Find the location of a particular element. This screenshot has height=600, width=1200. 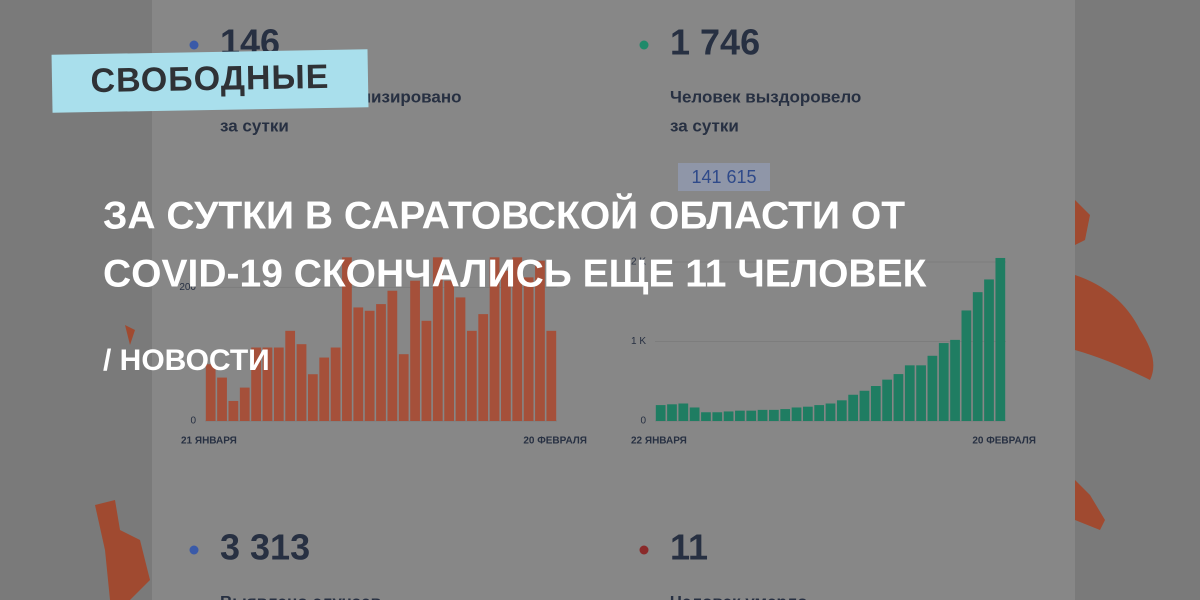

total-value: 141 615 is located at coordinates (723, 177).